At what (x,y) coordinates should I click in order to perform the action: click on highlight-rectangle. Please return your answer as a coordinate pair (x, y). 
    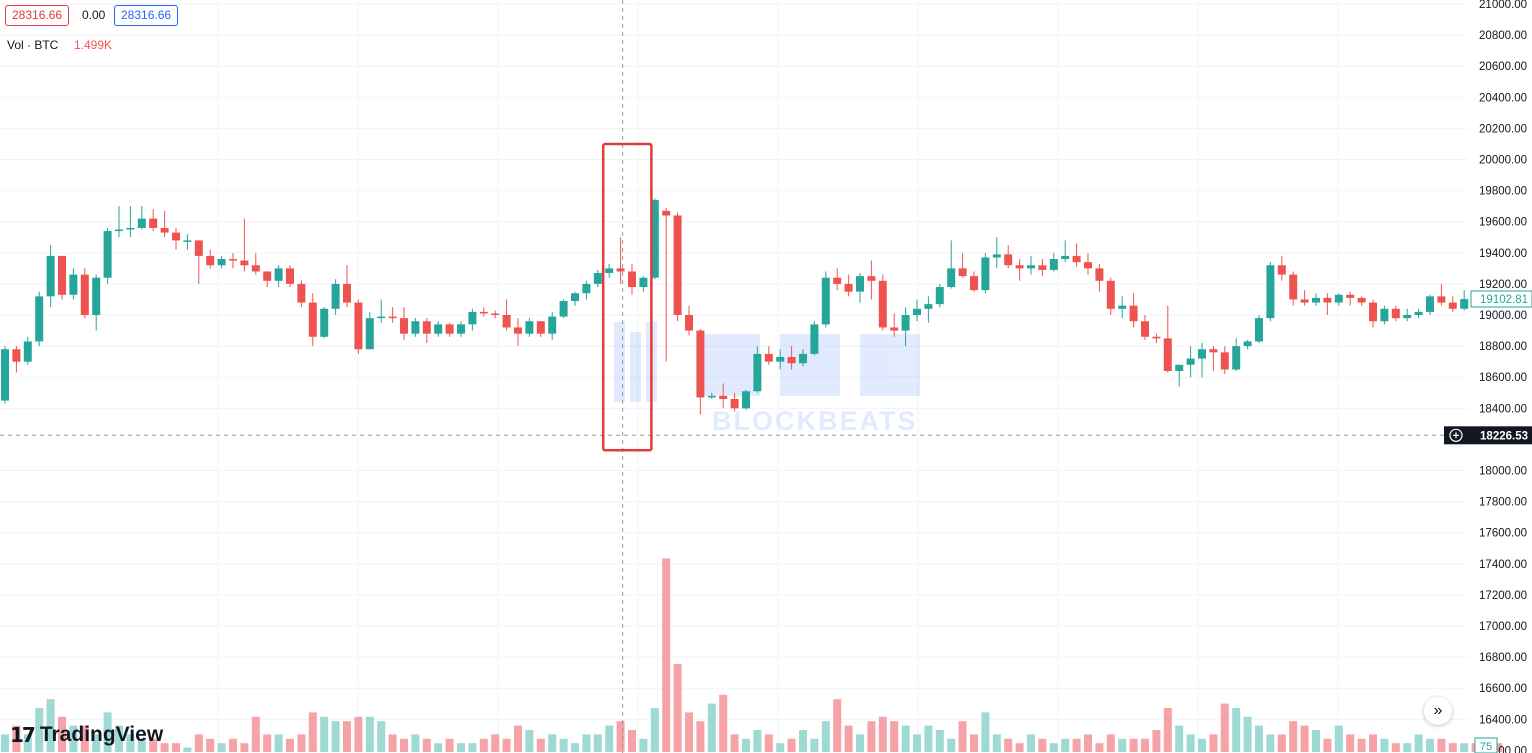
    Looking at the image, I should click on (627, 297).